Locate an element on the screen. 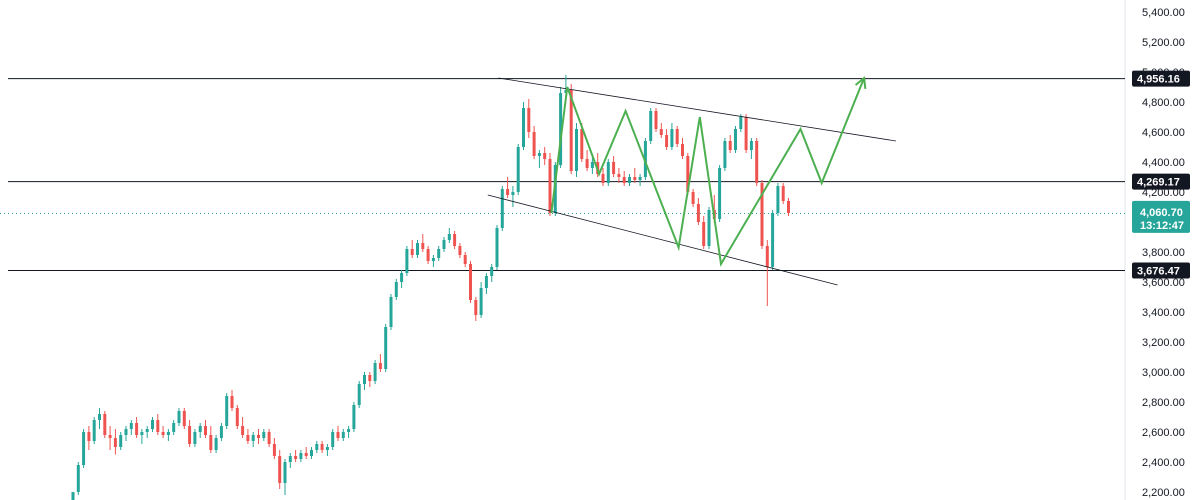 The width and height of the screenshot is (1200, 500). projection-zigzag is located at coordinates (708, 171).